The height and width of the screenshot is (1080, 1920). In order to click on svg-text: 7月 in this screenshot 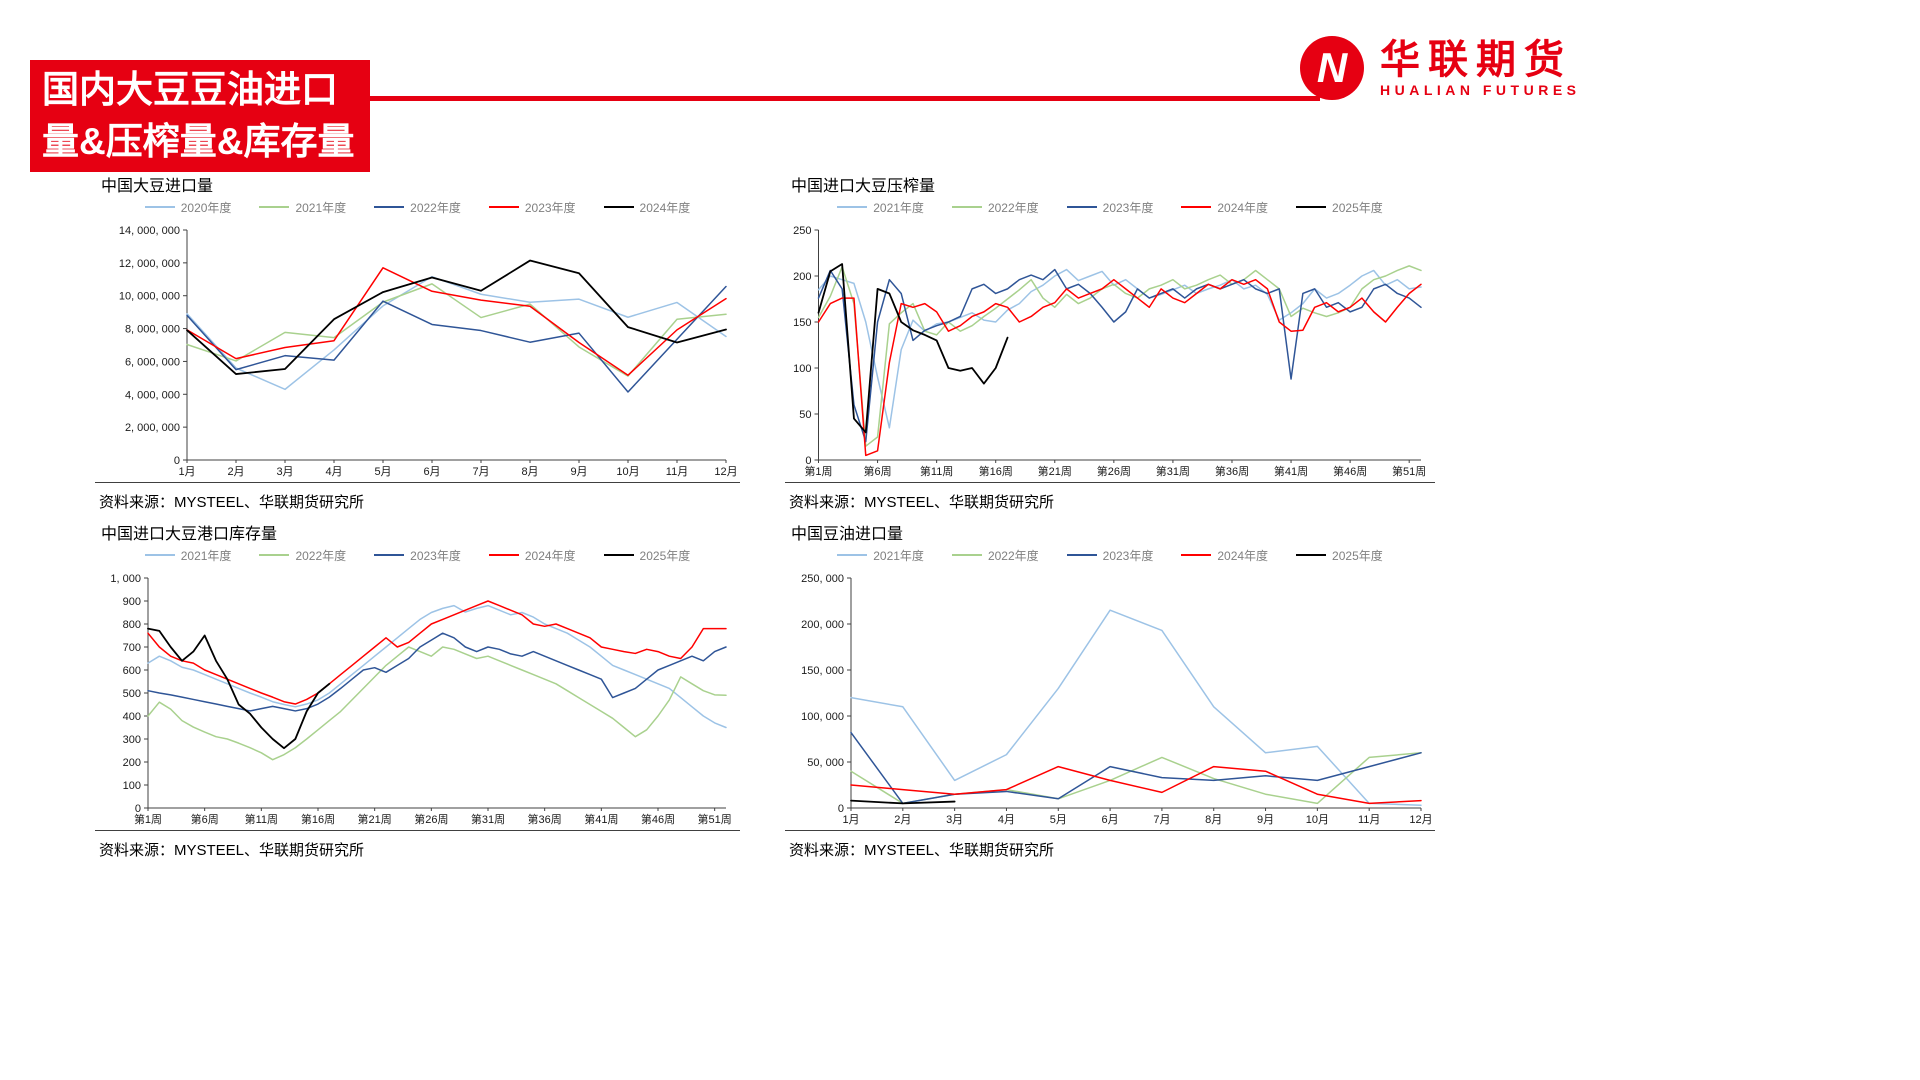, I will do `click(1161, 820)`.